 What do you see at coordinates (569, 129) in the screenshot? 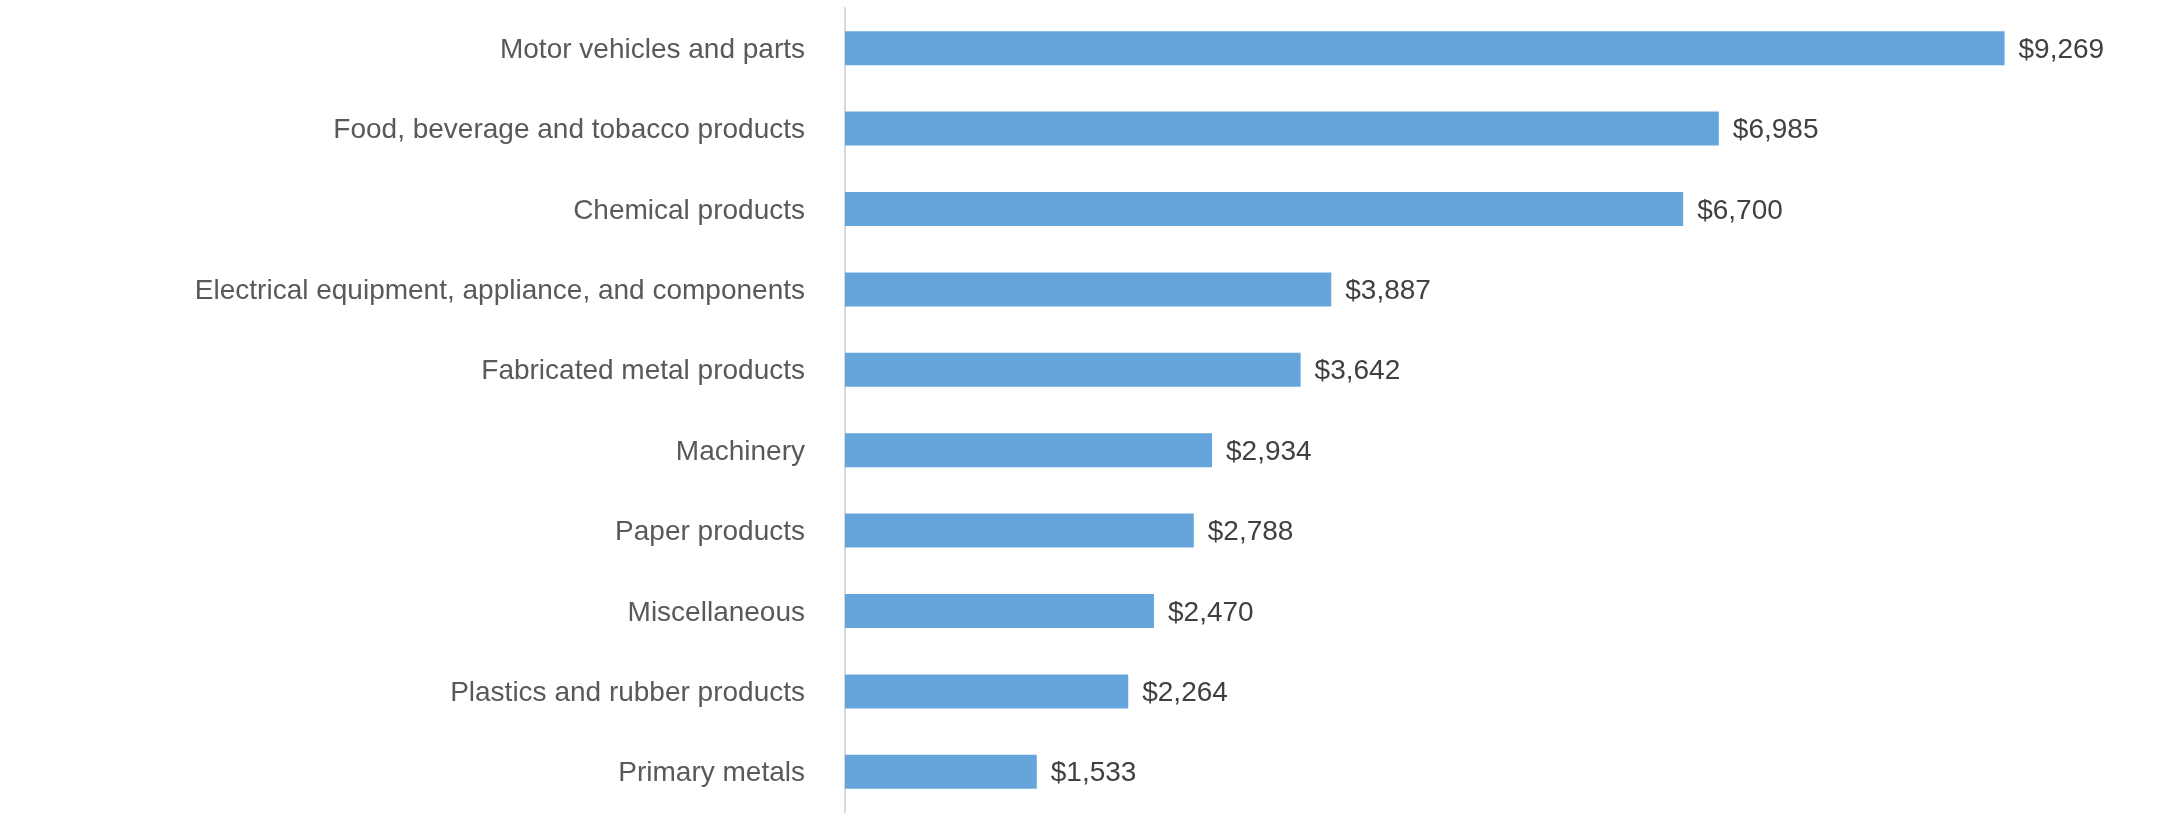
I see `y-tick-label: Food, beverage and tobacco products` at bounding box center [569, 129].